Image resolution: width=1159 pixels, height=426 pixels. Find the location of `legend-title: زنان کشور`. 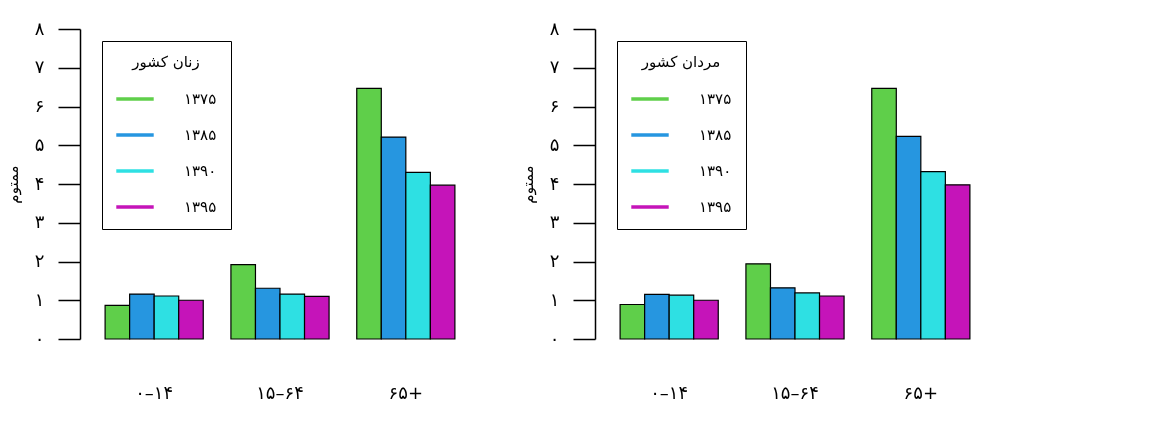

legend-title: زنان کشور is located at coordinates (165, 62).